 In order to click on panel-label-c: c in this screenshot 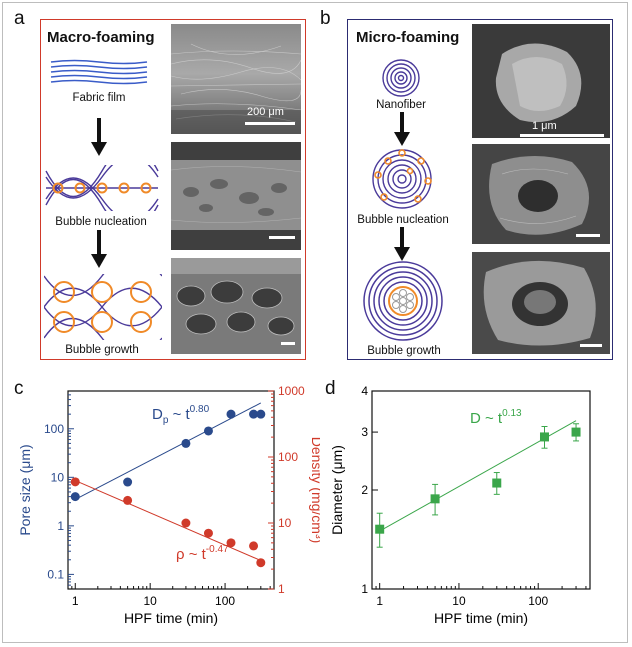, I will do `click(19, 388)`.